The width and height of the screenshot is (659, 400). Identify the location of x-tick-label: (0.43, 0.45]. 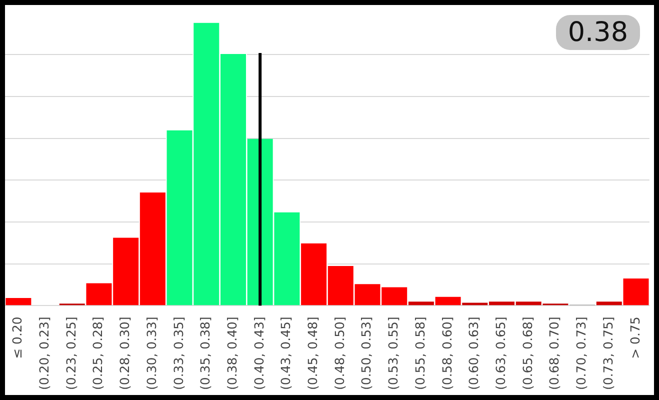
(286, 353).